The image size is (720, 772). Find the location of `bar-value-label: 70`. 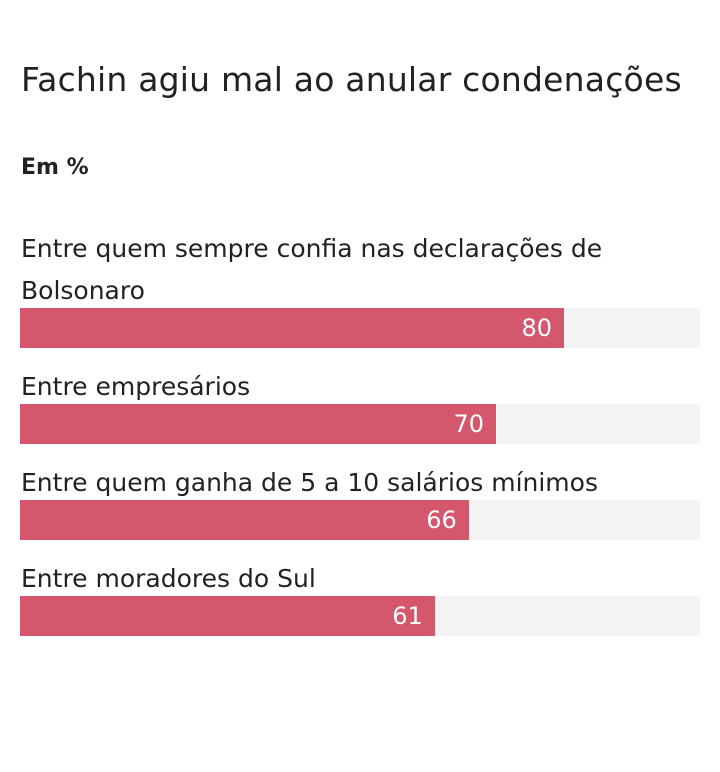

bar-value-label: 70 is located at coordinates (468, 424).